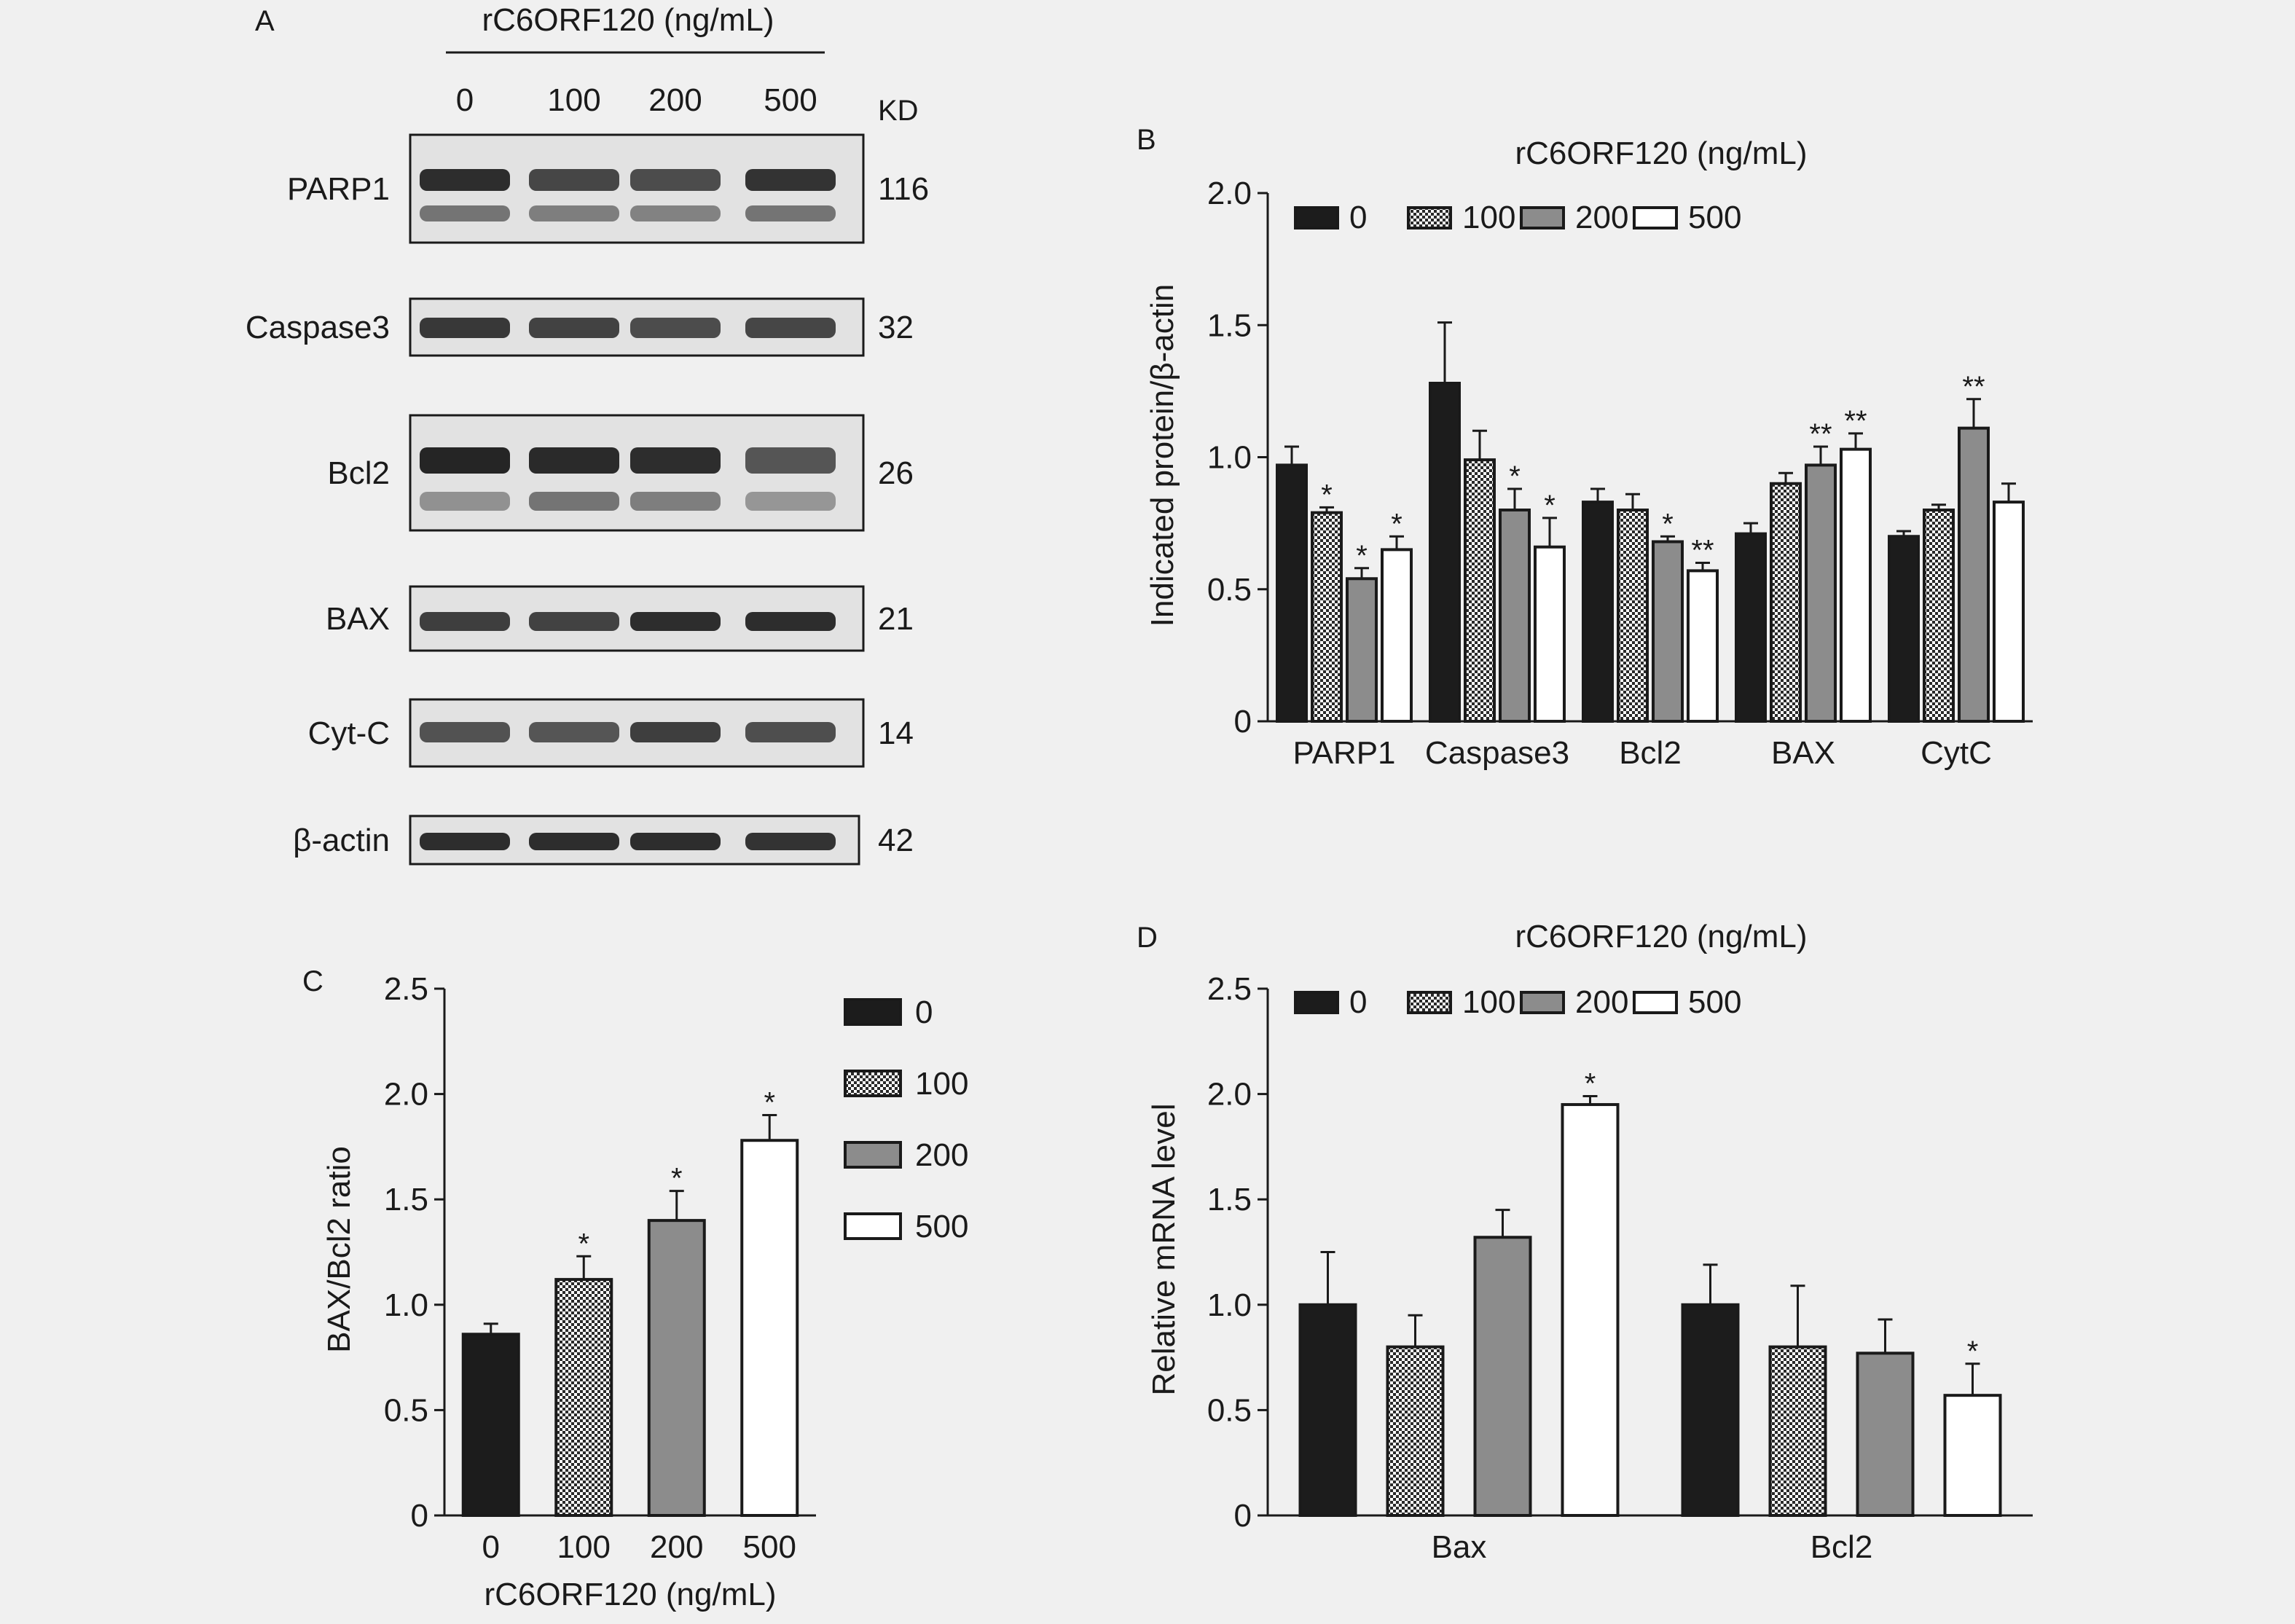  Describe the element at coordinates (1229, 325) in the screenshot. I see `y-tick-label: 1.5` at that location.